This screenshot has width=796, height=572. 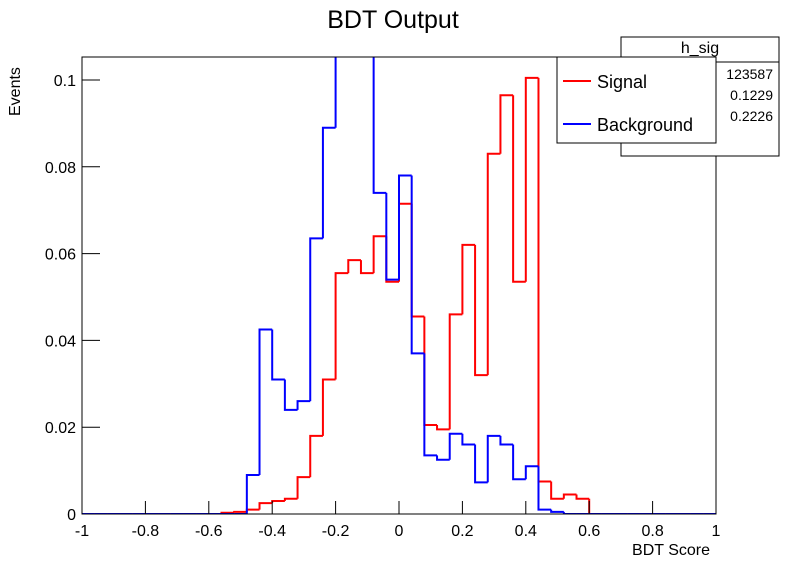 What do you see at coordinates (209, 531) in the screenshot?
I see `x-tick-label: -0.6` at bounding box center [209, 531].